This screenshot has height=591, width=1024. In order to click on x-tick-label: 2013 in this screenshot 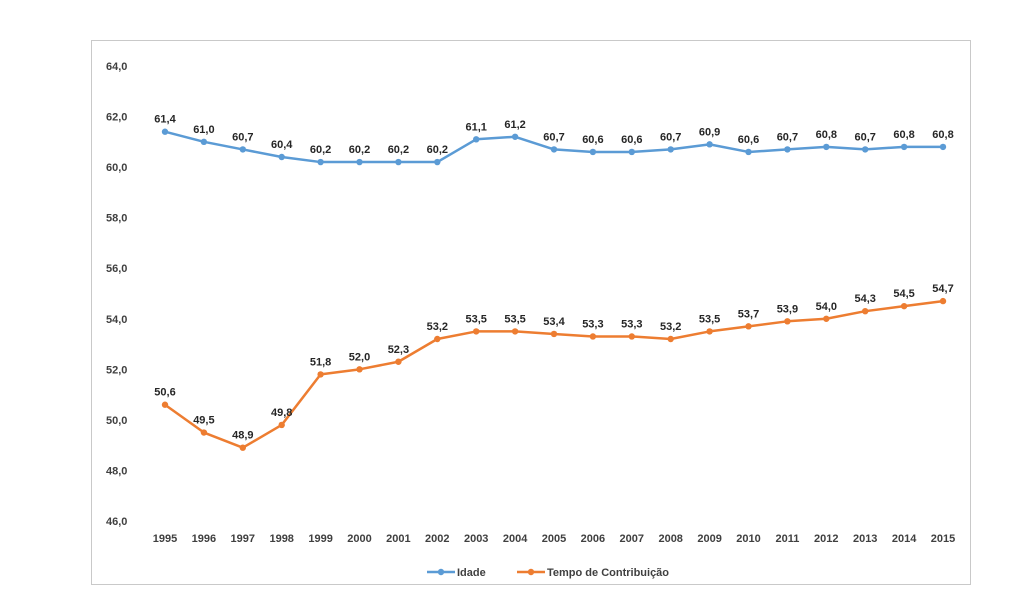, I will do `click(865, 539)`.